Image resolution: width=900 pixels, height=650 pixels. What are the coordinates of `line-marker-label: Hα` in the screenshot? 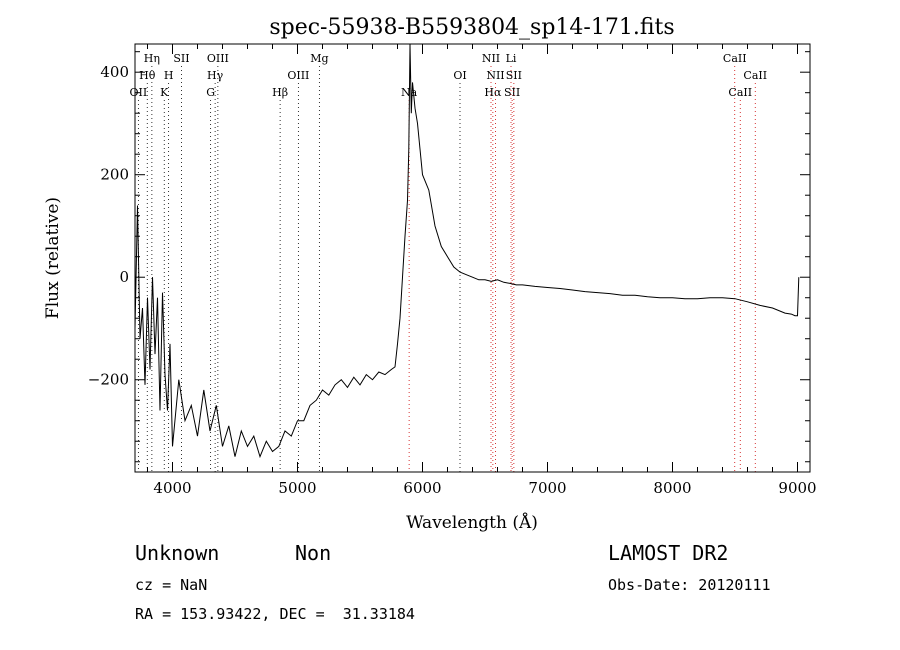 It's located at (493, 92).